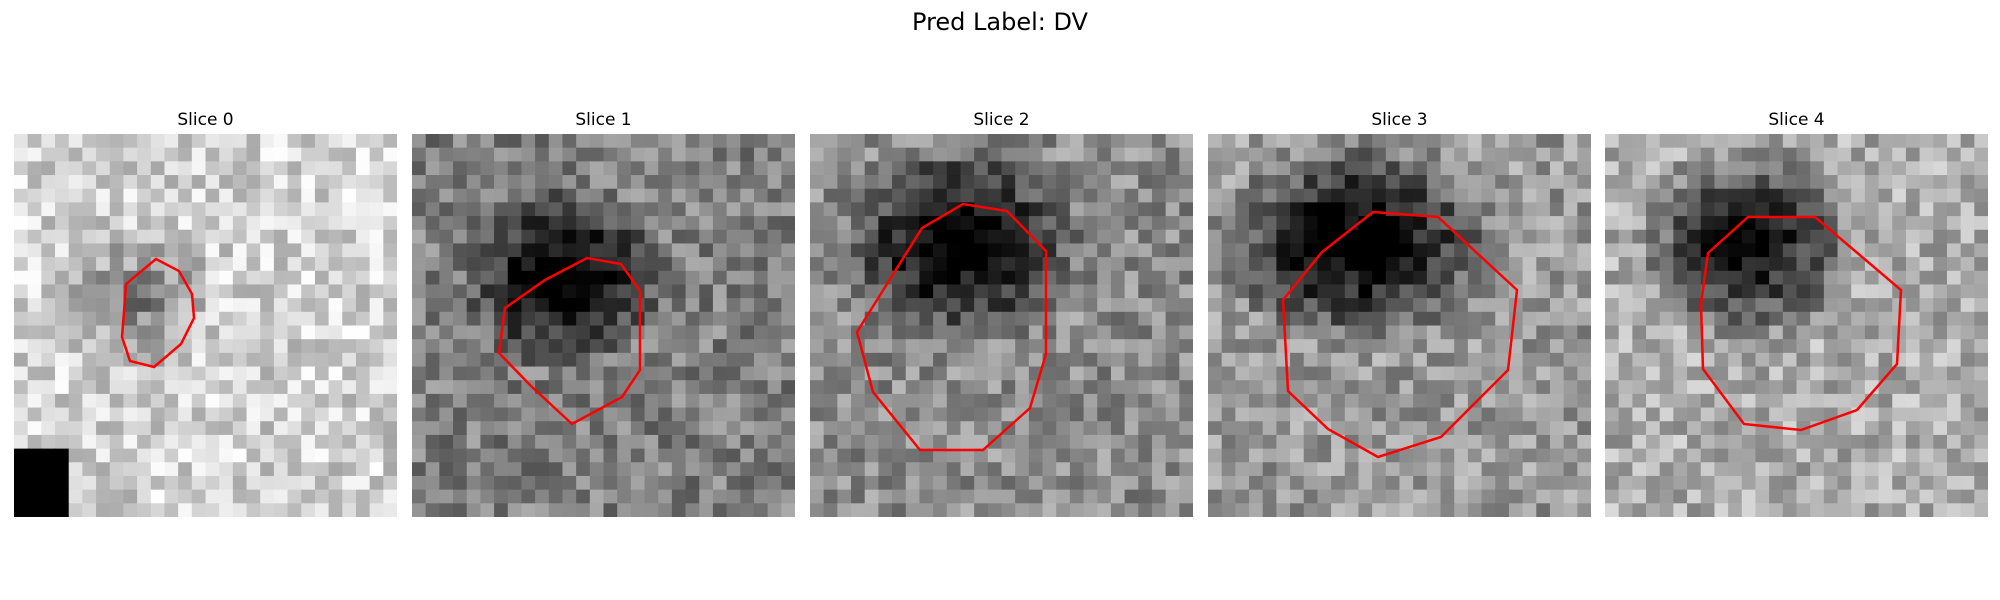 The height and width of the screenshot is (600, 2000). Describe the element at coordinates (205, 120) in the screenshot. I see `slice-title: Slice 0` at that location.